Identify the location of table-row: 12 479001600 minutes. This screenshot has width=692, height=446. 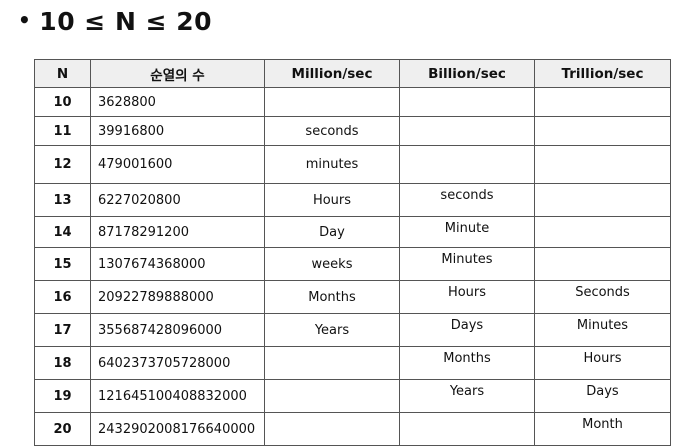
(352, 164).